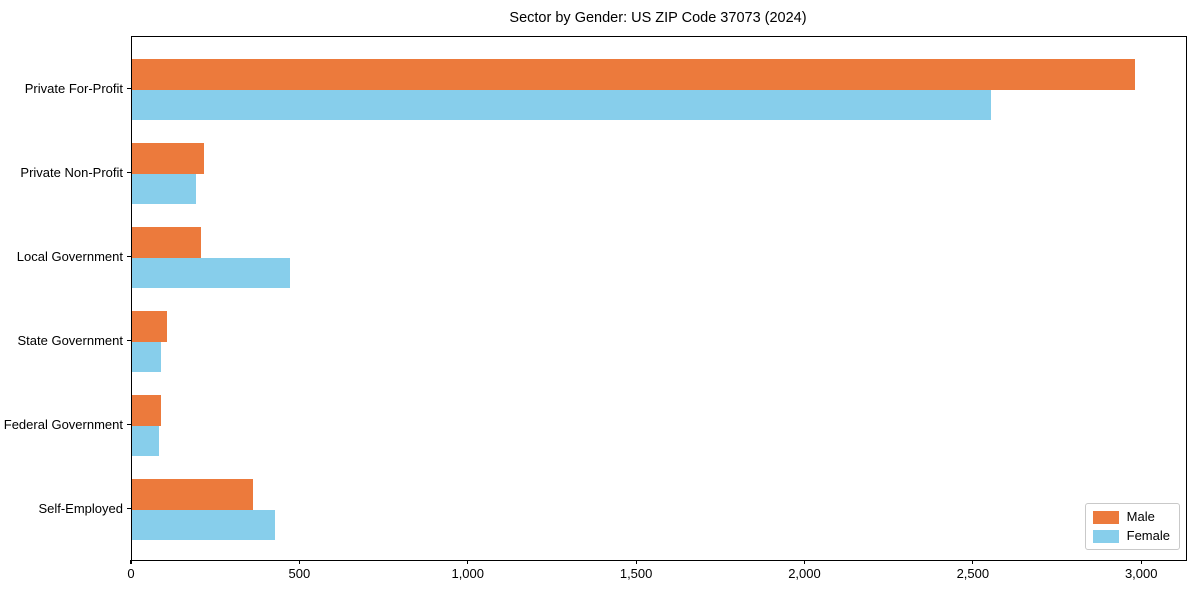 The width and height of the screenshot is (1200, 600). Describe the element at coordinates (1132, 526) in the screenshot. I see `legend: Male Female` at that location.